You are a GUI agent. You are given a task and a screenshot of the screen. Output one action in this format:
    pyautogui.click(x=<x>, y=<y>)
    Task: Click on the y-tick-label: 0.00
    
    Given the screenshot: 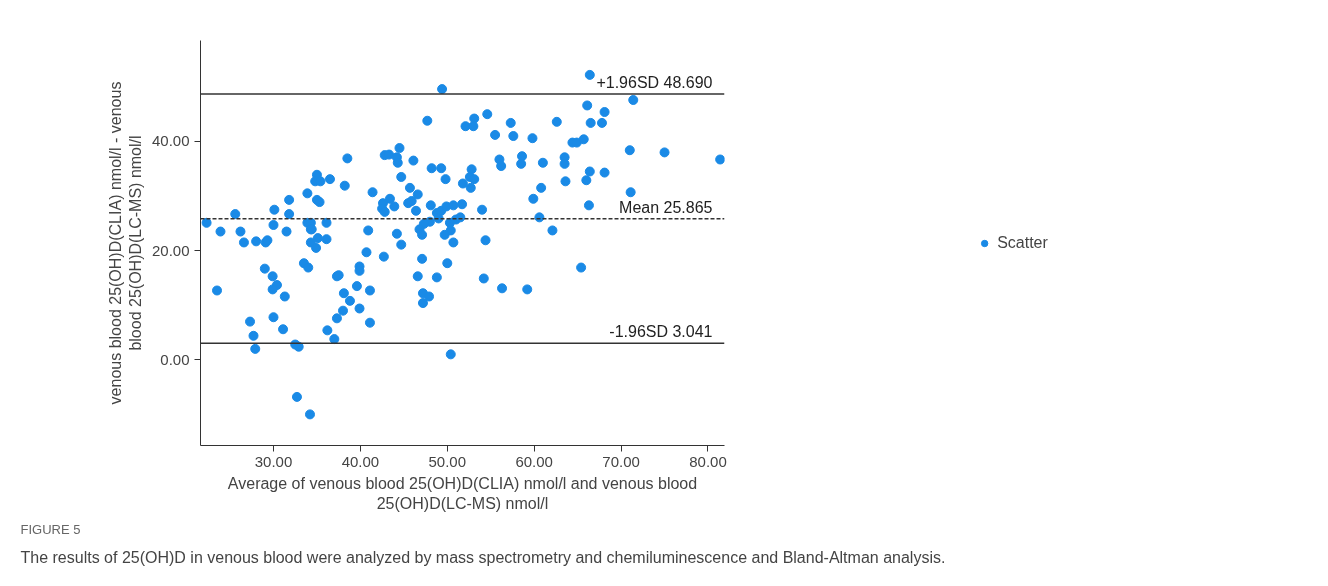 What is the action you would take?
    pyautogui.click(x=175, y=359)
    